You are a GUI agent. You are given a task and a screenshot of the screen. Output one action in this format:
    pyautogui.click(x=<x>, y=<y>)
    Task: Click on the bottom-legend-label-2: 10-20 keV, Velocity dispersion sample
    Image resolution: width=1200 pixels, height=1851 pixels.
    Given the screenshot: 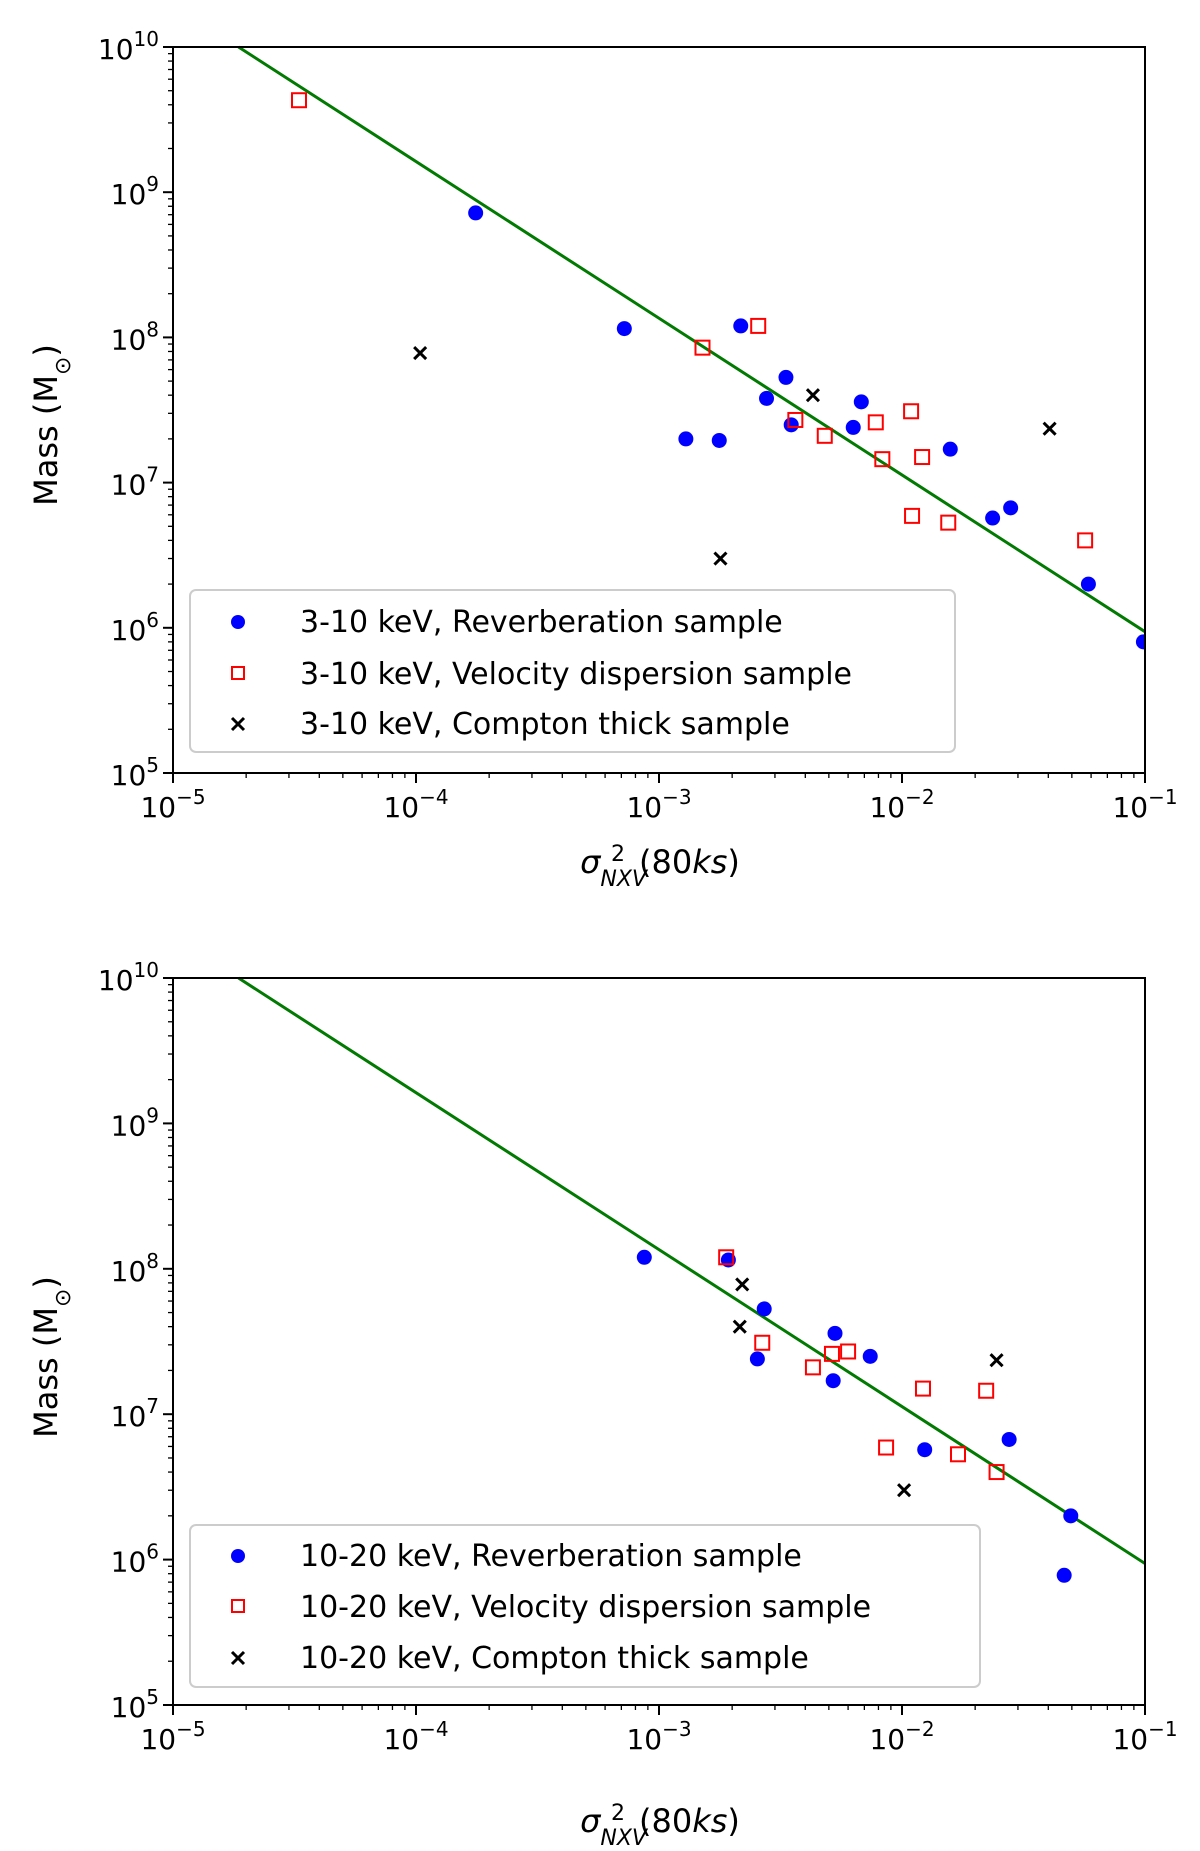 What is the action you would take?
    pyautogui.click(x=585, y=1607)
    